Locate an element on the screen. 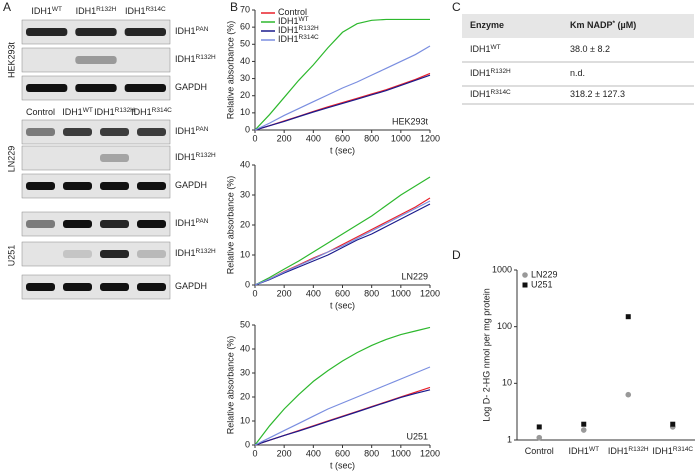 The width and height of the screenshot is (700, 472). panel-label: C is located at coordinates (456, 7).